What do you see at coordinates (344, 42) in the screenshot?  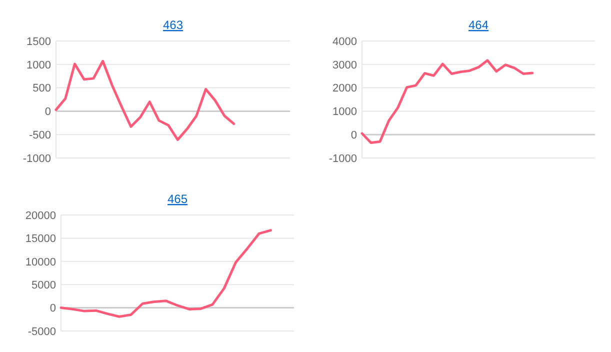 I see `y-tick-label: 4000` at bounding box center [344, 42].